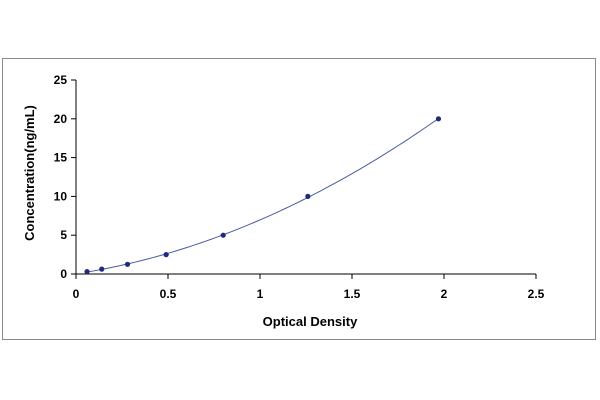 This screenshot has height=400, width=600. Describe the element at coordinates (61, 119) in the screenshot. I see `y-tick-label: 20` at that location.